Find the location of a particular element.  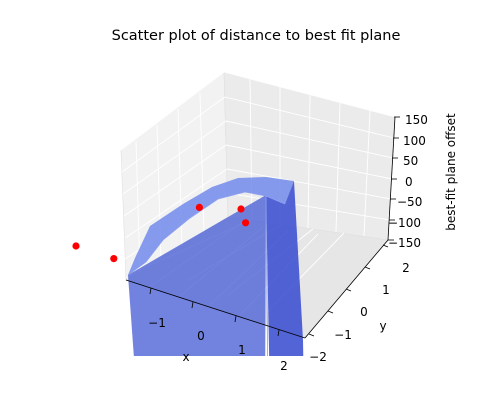

x-axis-line is located at coordinates (215, 309).